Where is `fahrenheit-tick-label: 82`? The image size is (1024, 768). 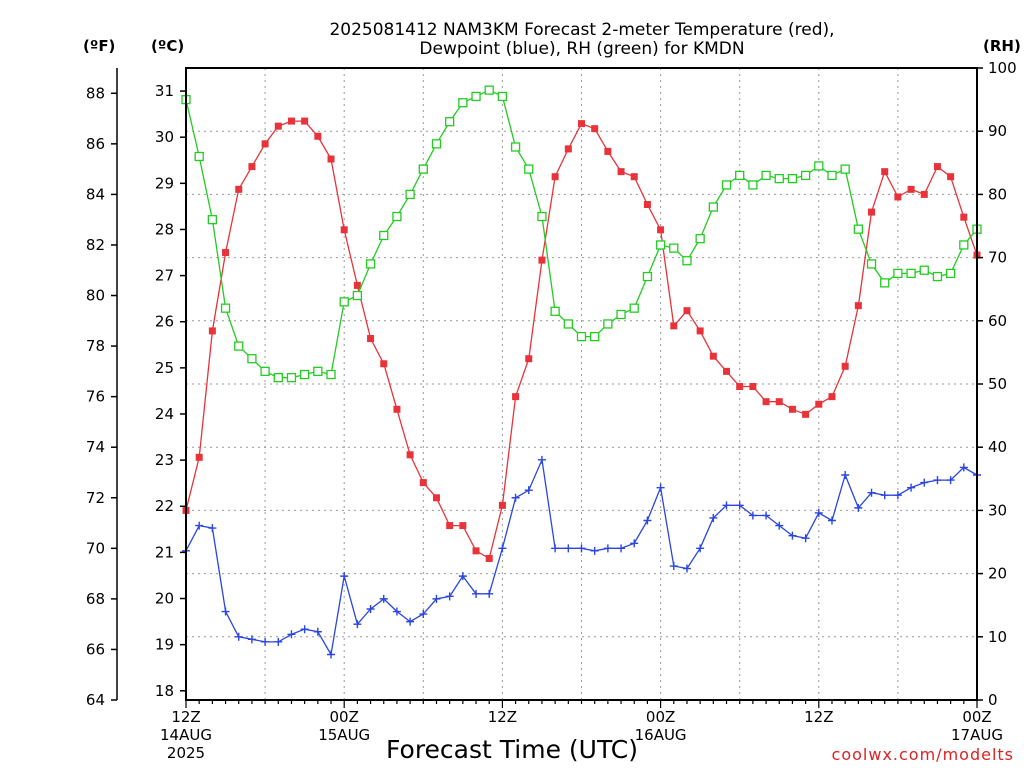 fahrenheit-tick-label: 82 is located at coordinates (95, 245).